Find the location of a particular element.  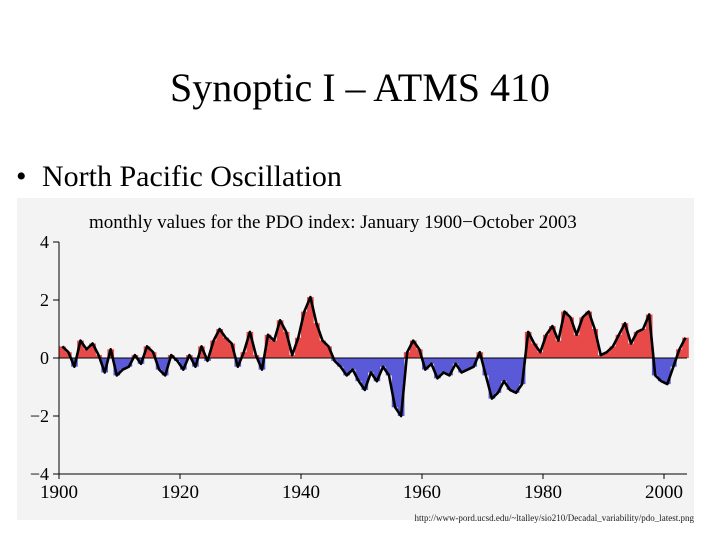

bullet-text: North Pacific Oscillation is located at coordinates (192, 176).